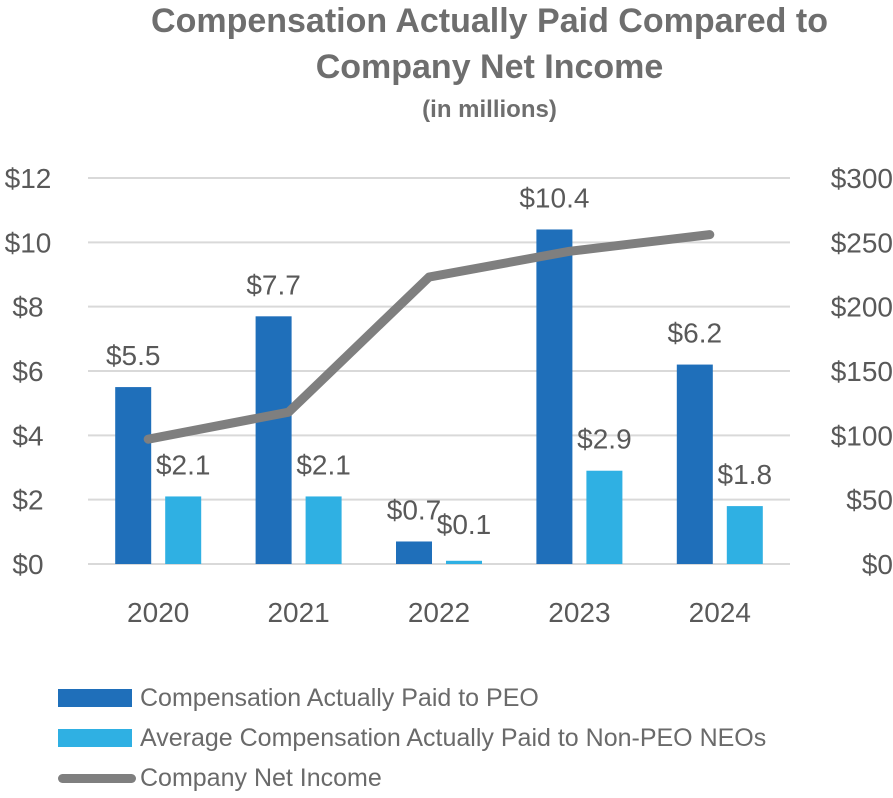  I want to click on x-axis-tick-label: 2023, so click(579, 612).